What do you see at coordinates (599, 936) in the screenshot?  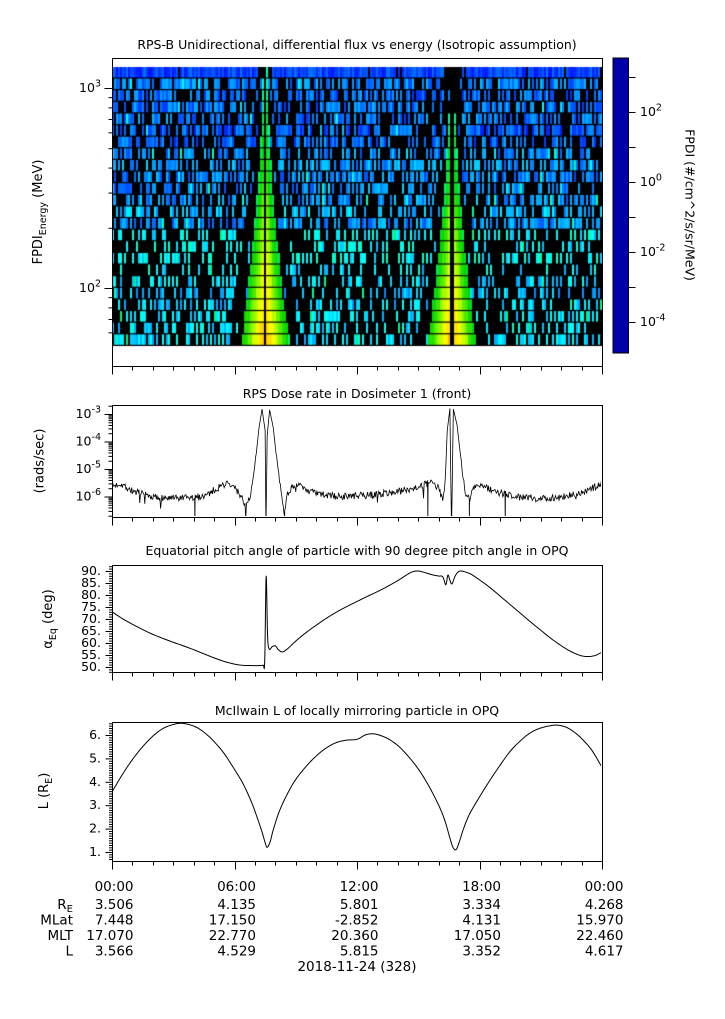 I see `ephemeris-value: 22.460` at bounding box center [599, 936].